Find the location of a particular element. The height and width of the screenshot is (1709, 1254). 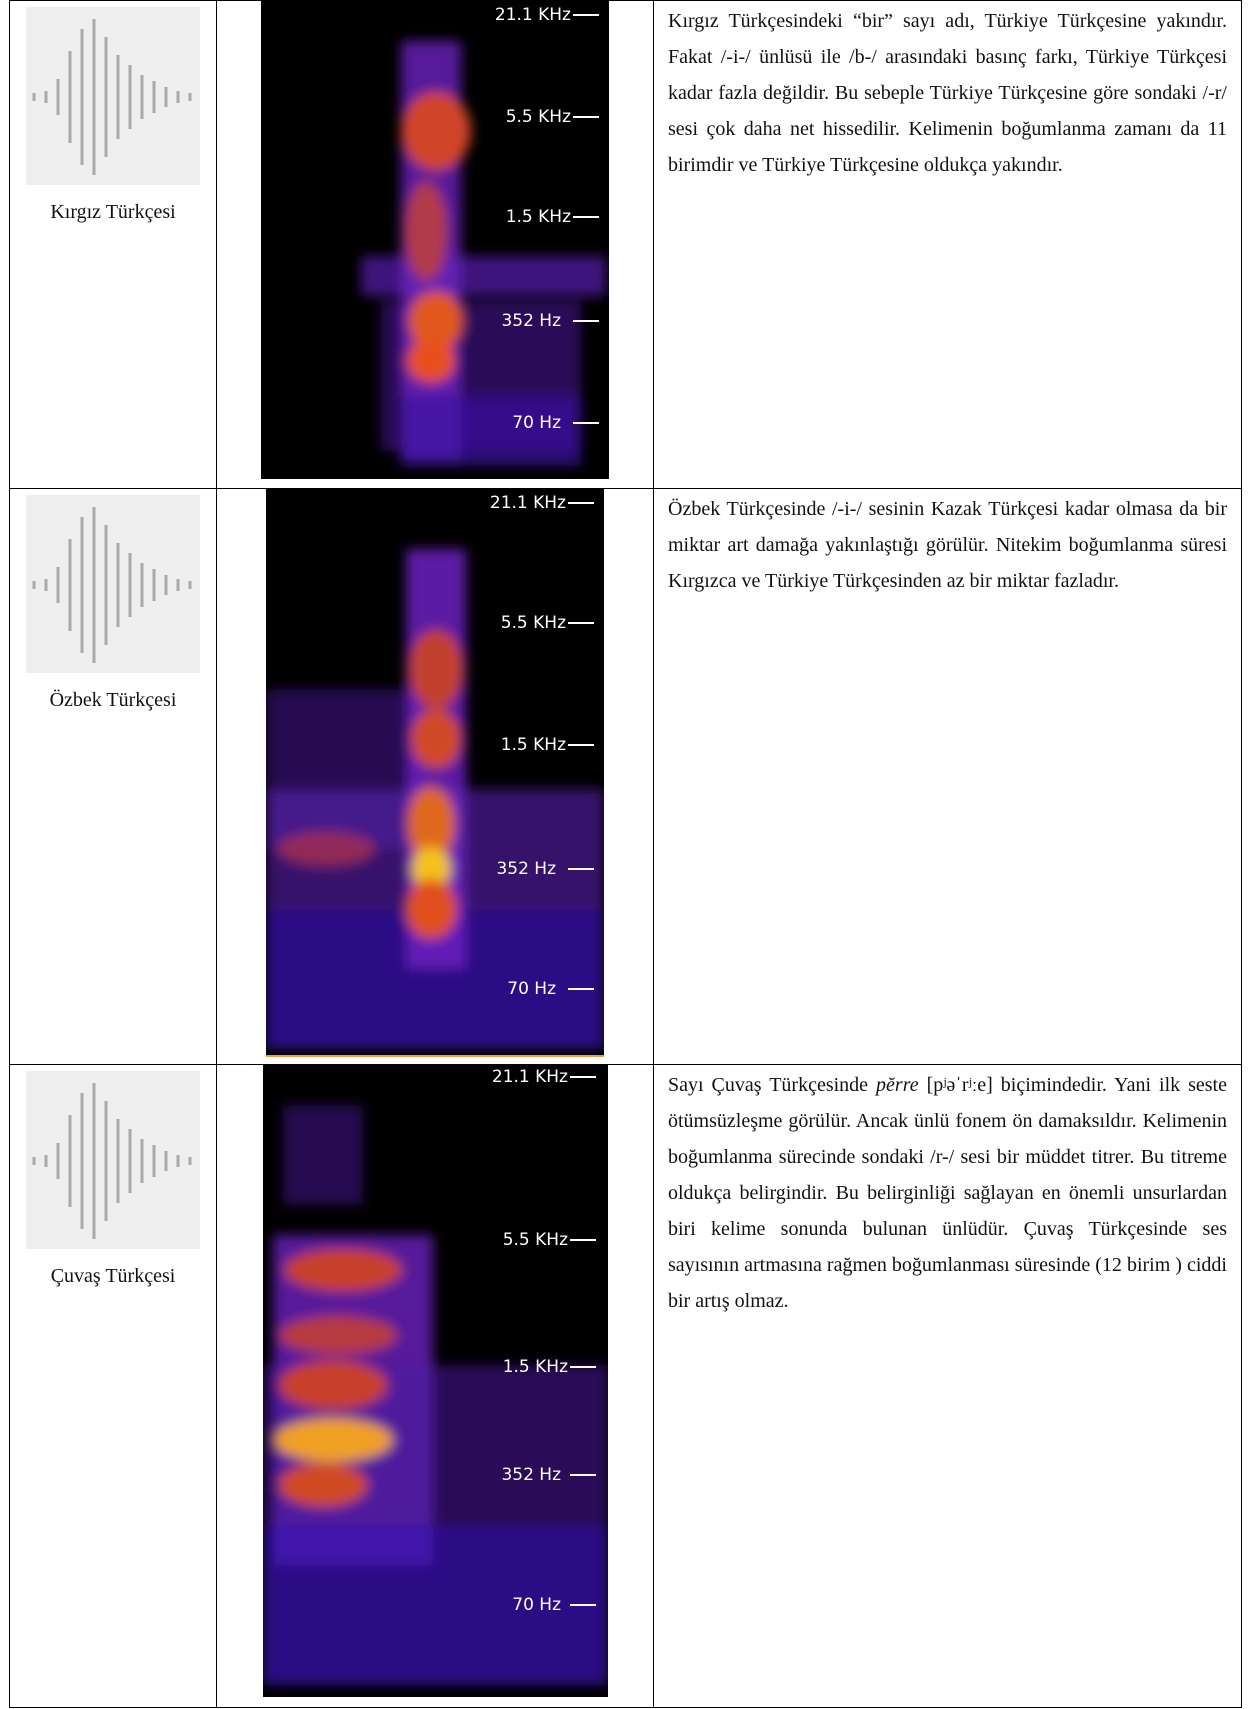

language-cell: Özbek Türkçesi is located at coordinates (113, 776).